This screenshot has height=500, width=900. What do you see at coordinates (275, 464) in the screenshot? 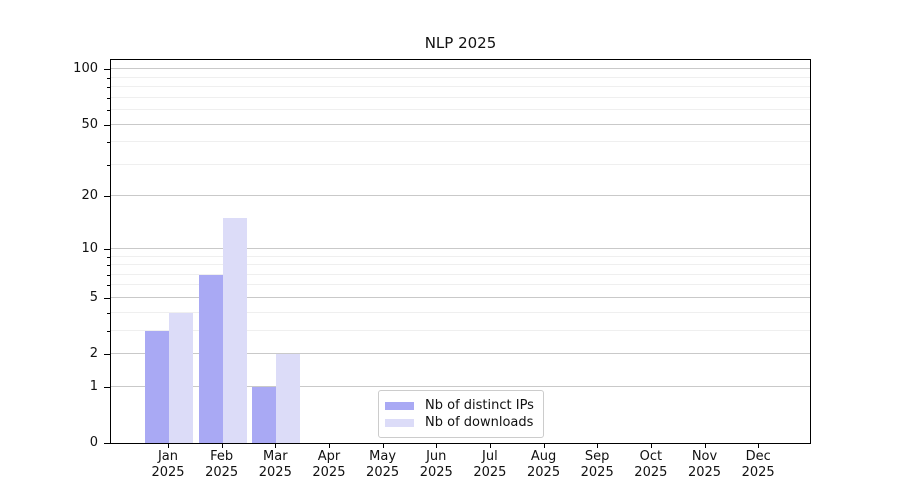
I see `x-axis-tick-label: Mar 2025` at bounding box center [275, 464].